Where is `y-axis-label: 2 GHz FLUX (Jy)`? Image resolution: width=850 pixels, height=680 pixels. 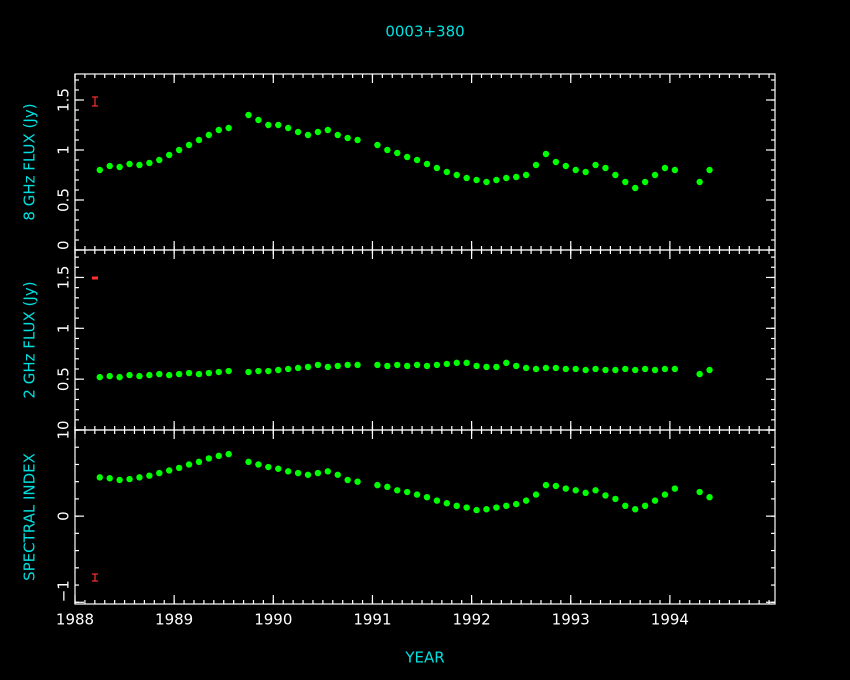
y-axis-label: 2 GHz FLUX (Jy) is located at coordinates (30, 339).